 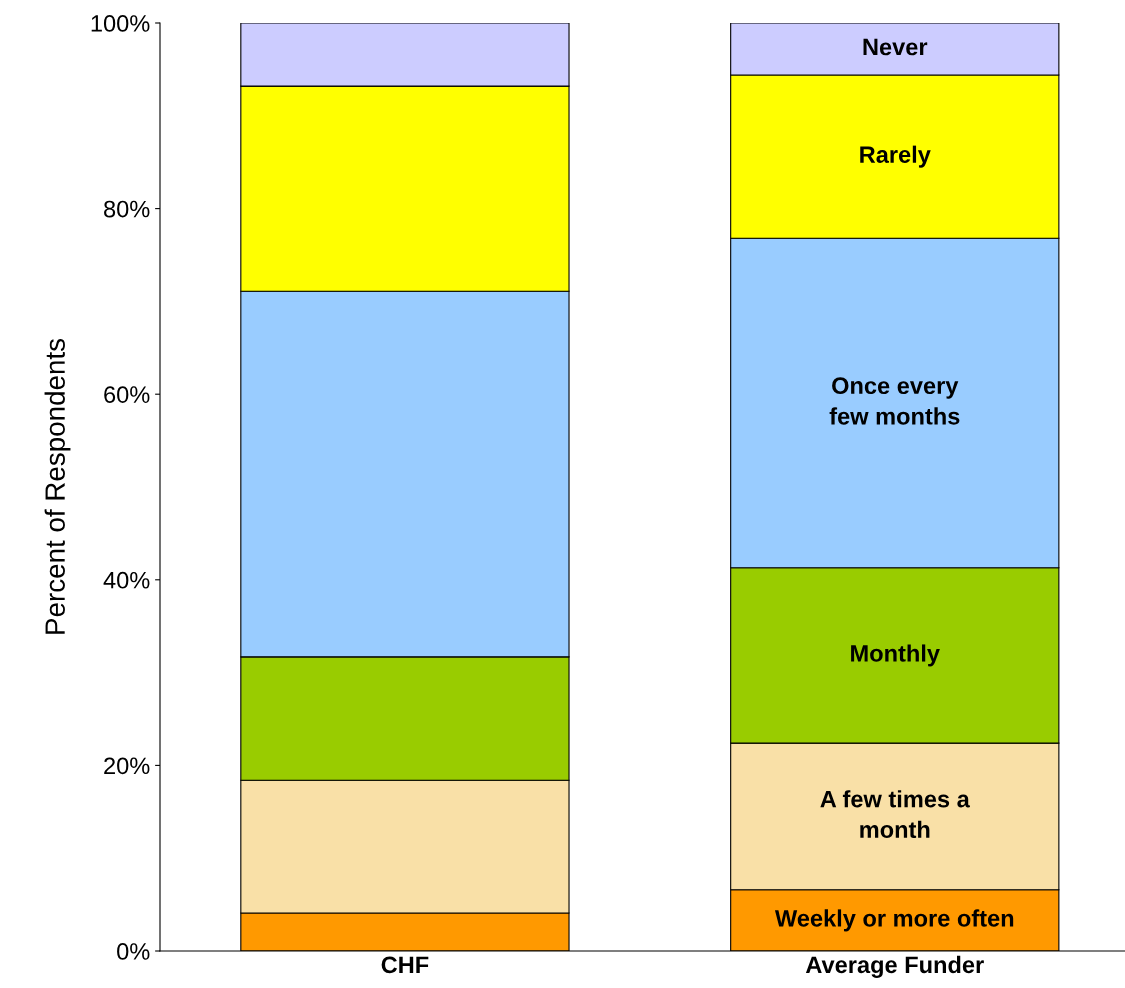 What do you see at coordinates (57, 486) in the screenshot?
I see `y-axis-title: Percent of Respondents` at bounding box center [57, 486].